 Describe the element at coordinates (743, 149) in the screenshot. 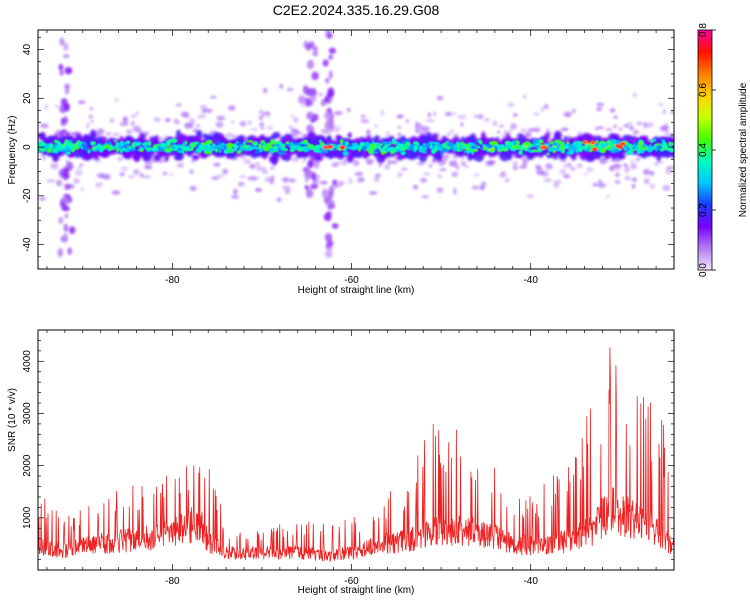

I see `colorbar-label: Normalized spectral amplitude` at that location.